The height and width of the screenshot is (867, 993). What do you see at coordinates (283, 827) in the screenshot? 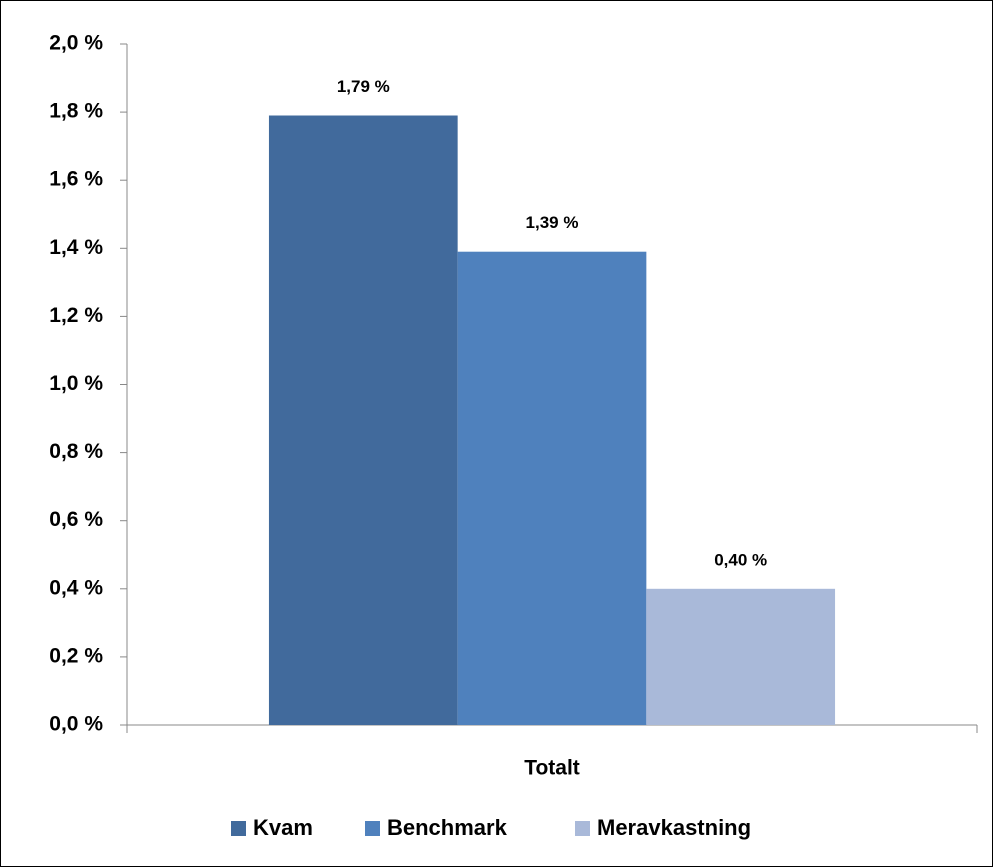
I see `legend-label: Kvam` at bounding box center [283, 827].